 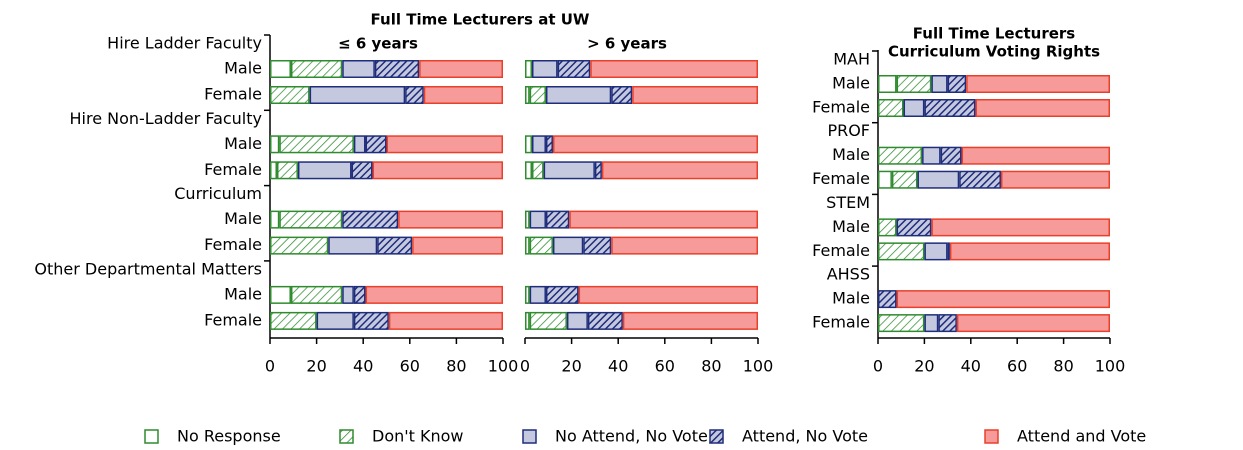 What do you see at coordinates (1063, 366) in the screenshot?
I see `x-tick-label: 80` at bounding box center [1063, 366].